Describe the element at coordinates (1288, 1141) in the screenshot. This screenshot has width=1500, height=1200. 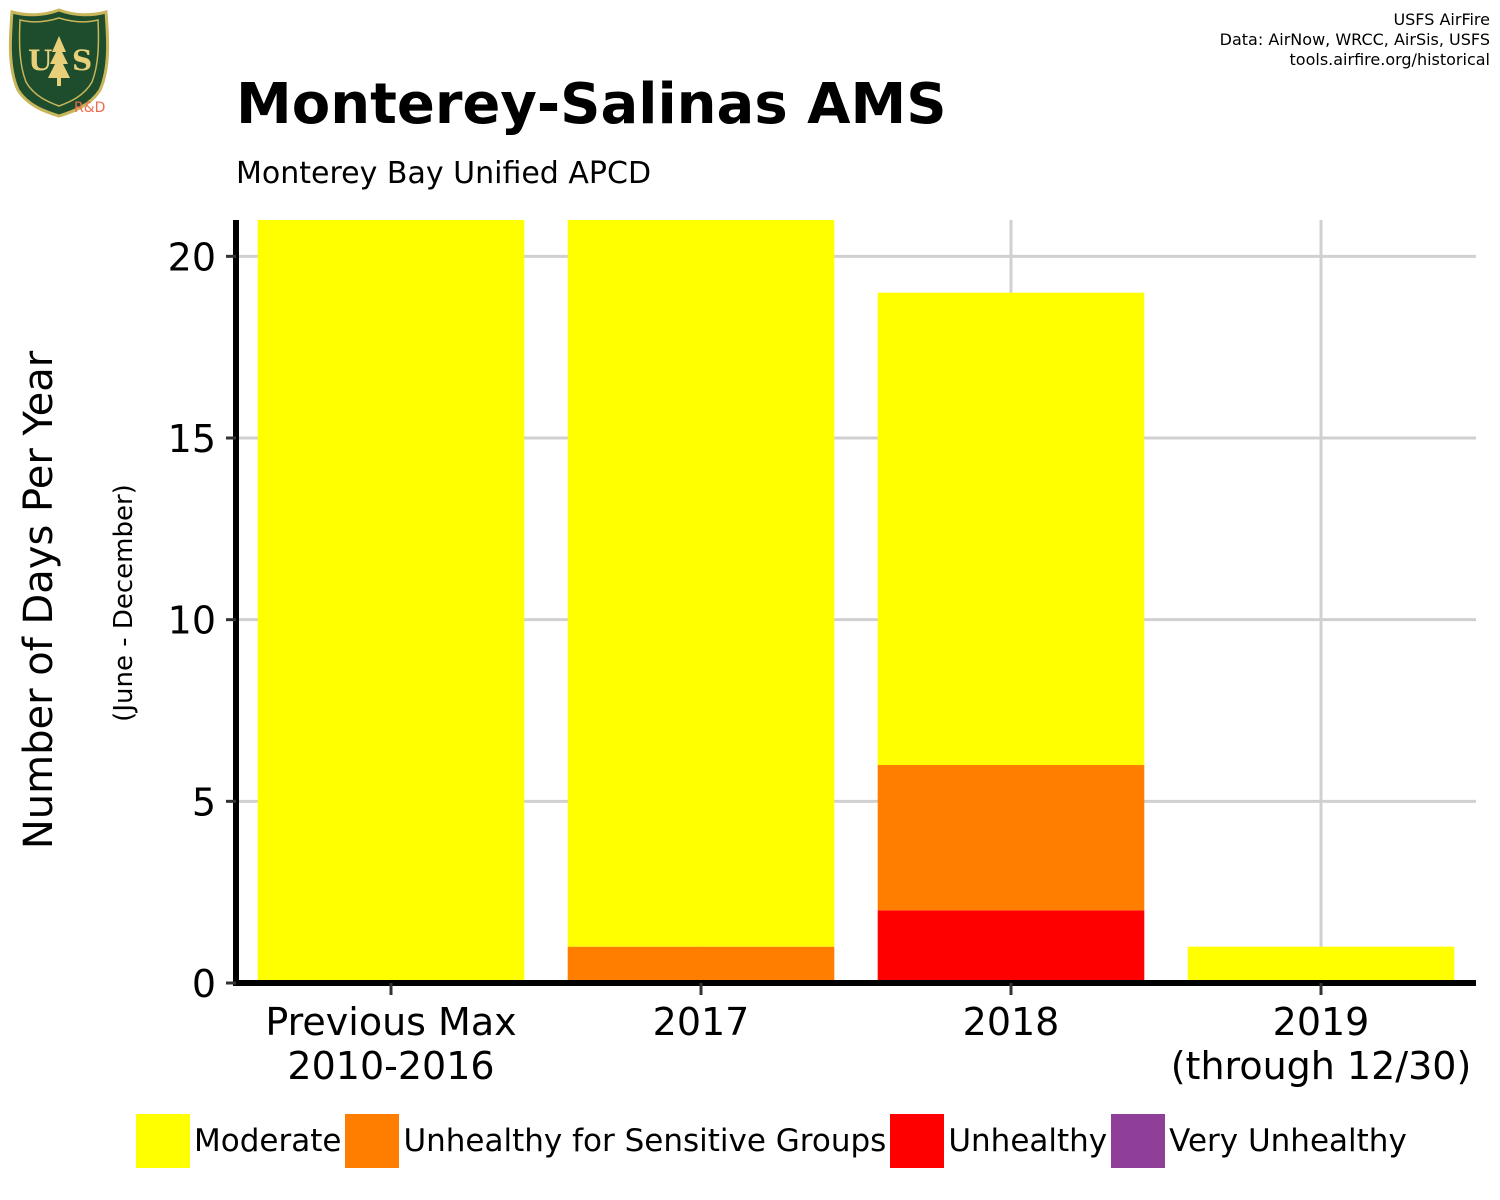
I see `legend-label-very-unhealthy: Very Unhealthy` at that location.